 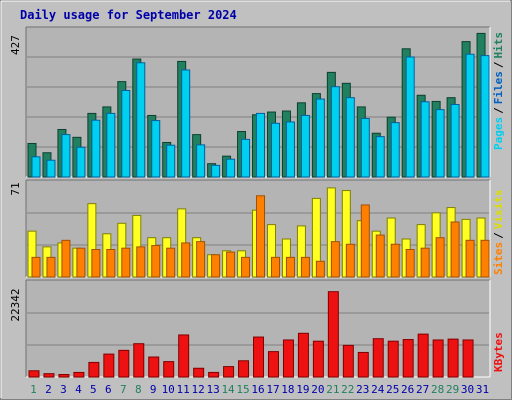 What do you see at coordinates (272, 389) in the screenshot?
I see `x-tick-label-17: 17` at bounding box center [272, 389].